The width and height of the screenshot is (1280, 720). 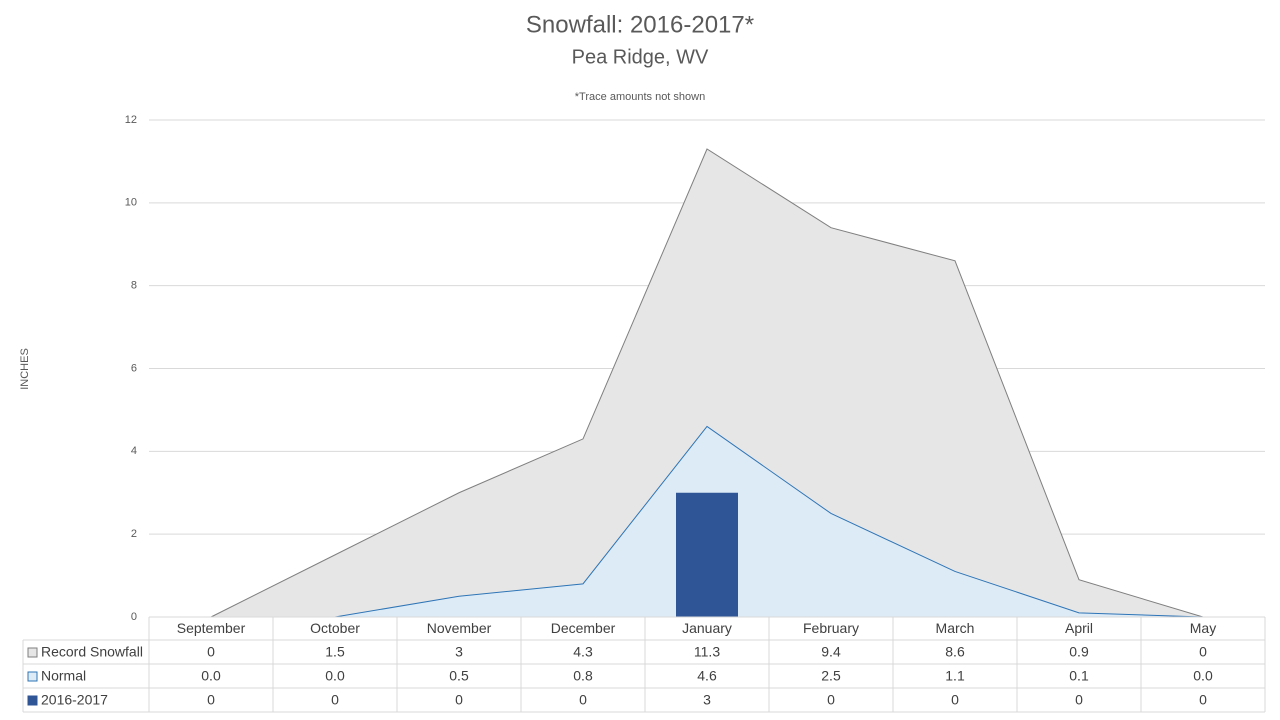 I want to click on chart-title: Snowfall: 2016-2017*, so click(x=640, y=24).